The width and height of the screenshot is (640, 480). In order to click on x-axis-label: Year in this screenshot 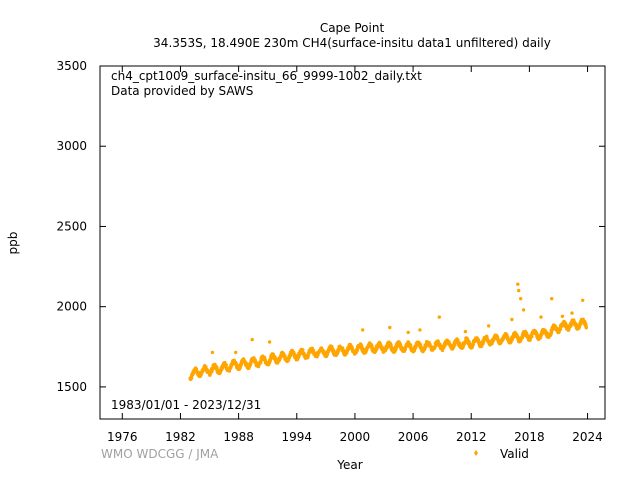, I will do `click(349, 465)`.